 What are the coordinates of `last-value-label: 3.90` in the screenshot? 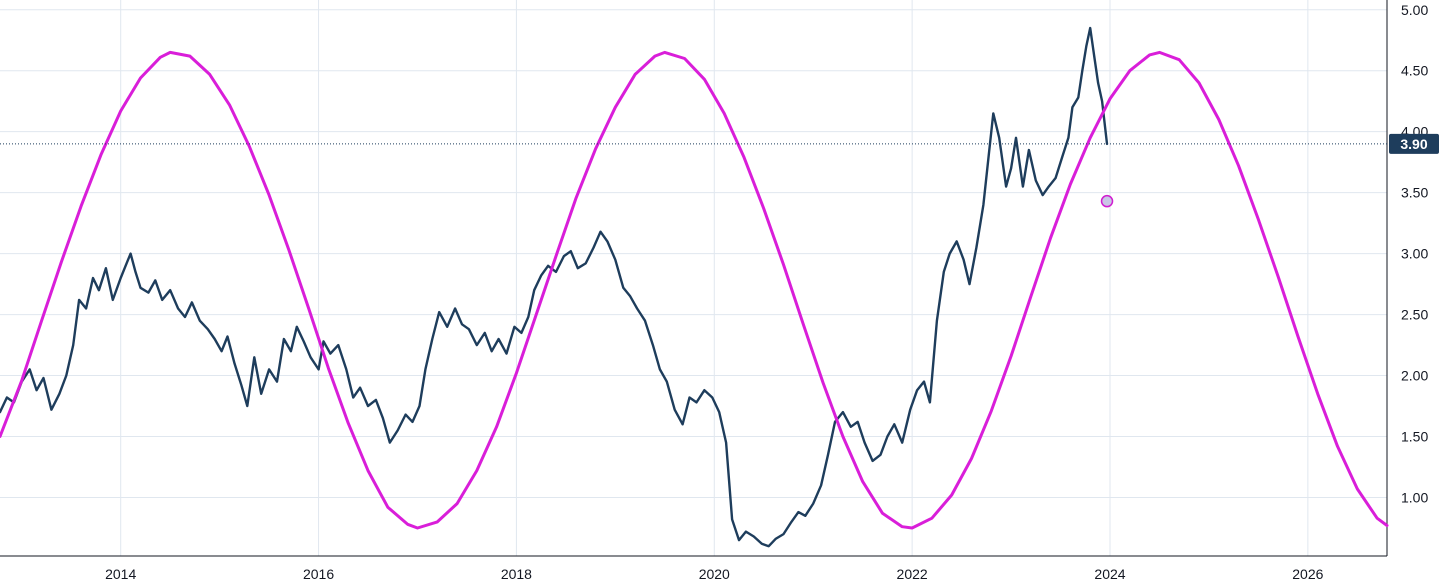 It's located at (1413, 144).